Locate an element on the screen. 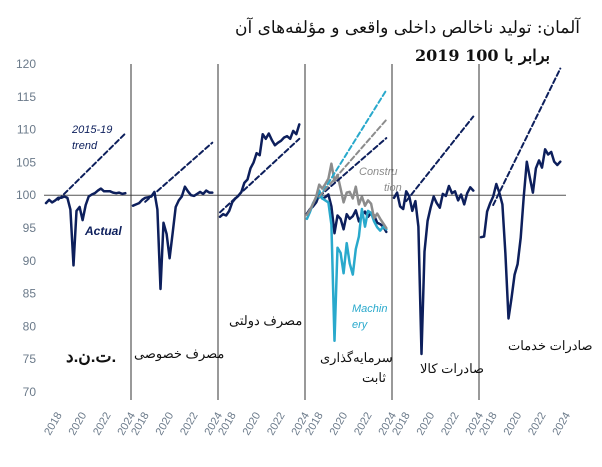  trend-label-years: 2015-19 is located at coordinates (91, 130).